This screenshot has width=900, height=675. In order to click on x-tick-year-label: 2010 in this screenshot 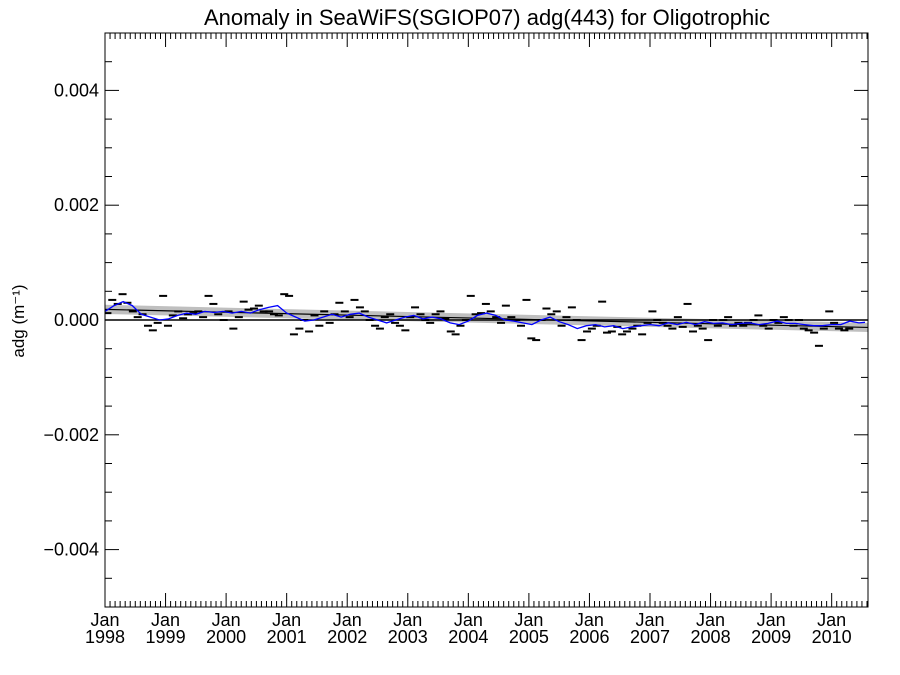, I will do `click(832, 637)`.